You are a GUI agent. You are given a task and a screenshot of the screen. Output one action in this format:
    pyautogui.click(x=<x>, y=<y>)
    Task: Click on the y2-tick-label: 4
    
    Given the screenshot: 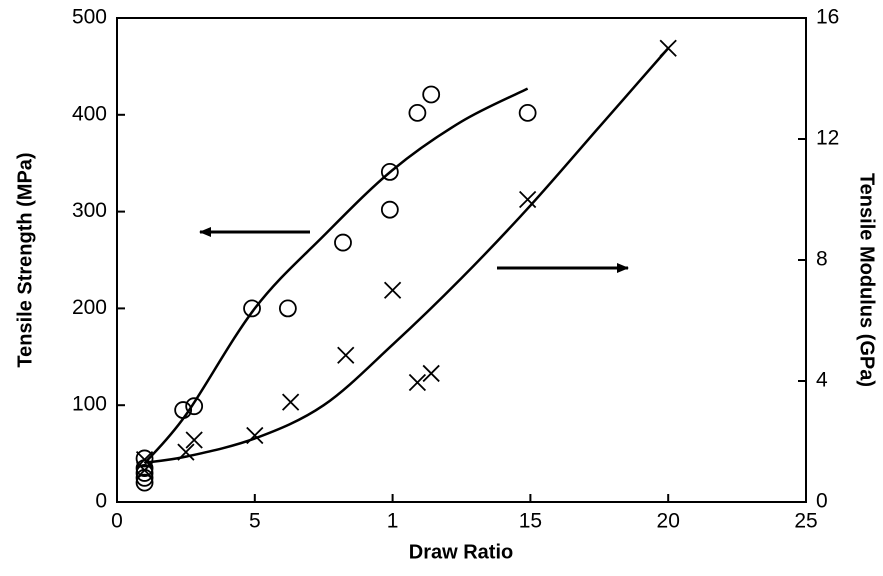 What is the action you would take?
    pyautogui.click(x=822, y=380)
    